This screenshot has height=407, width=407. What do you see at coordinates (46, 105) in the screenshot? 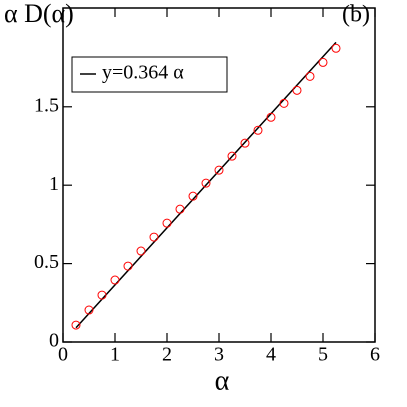
I see `y-tick-label: 1.5` at bounding box center [46, 105].